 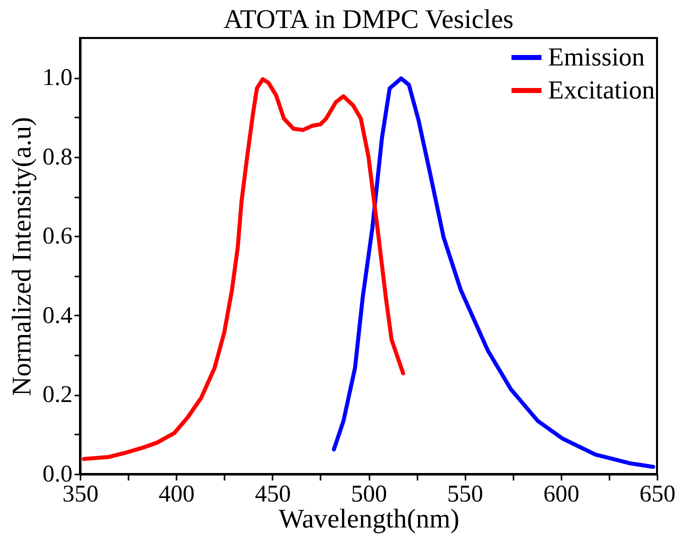 What do you see at coordinates (176, 495) in the screenshot?
I see `x-tick-label: 400` at bounding box center [176, 495].